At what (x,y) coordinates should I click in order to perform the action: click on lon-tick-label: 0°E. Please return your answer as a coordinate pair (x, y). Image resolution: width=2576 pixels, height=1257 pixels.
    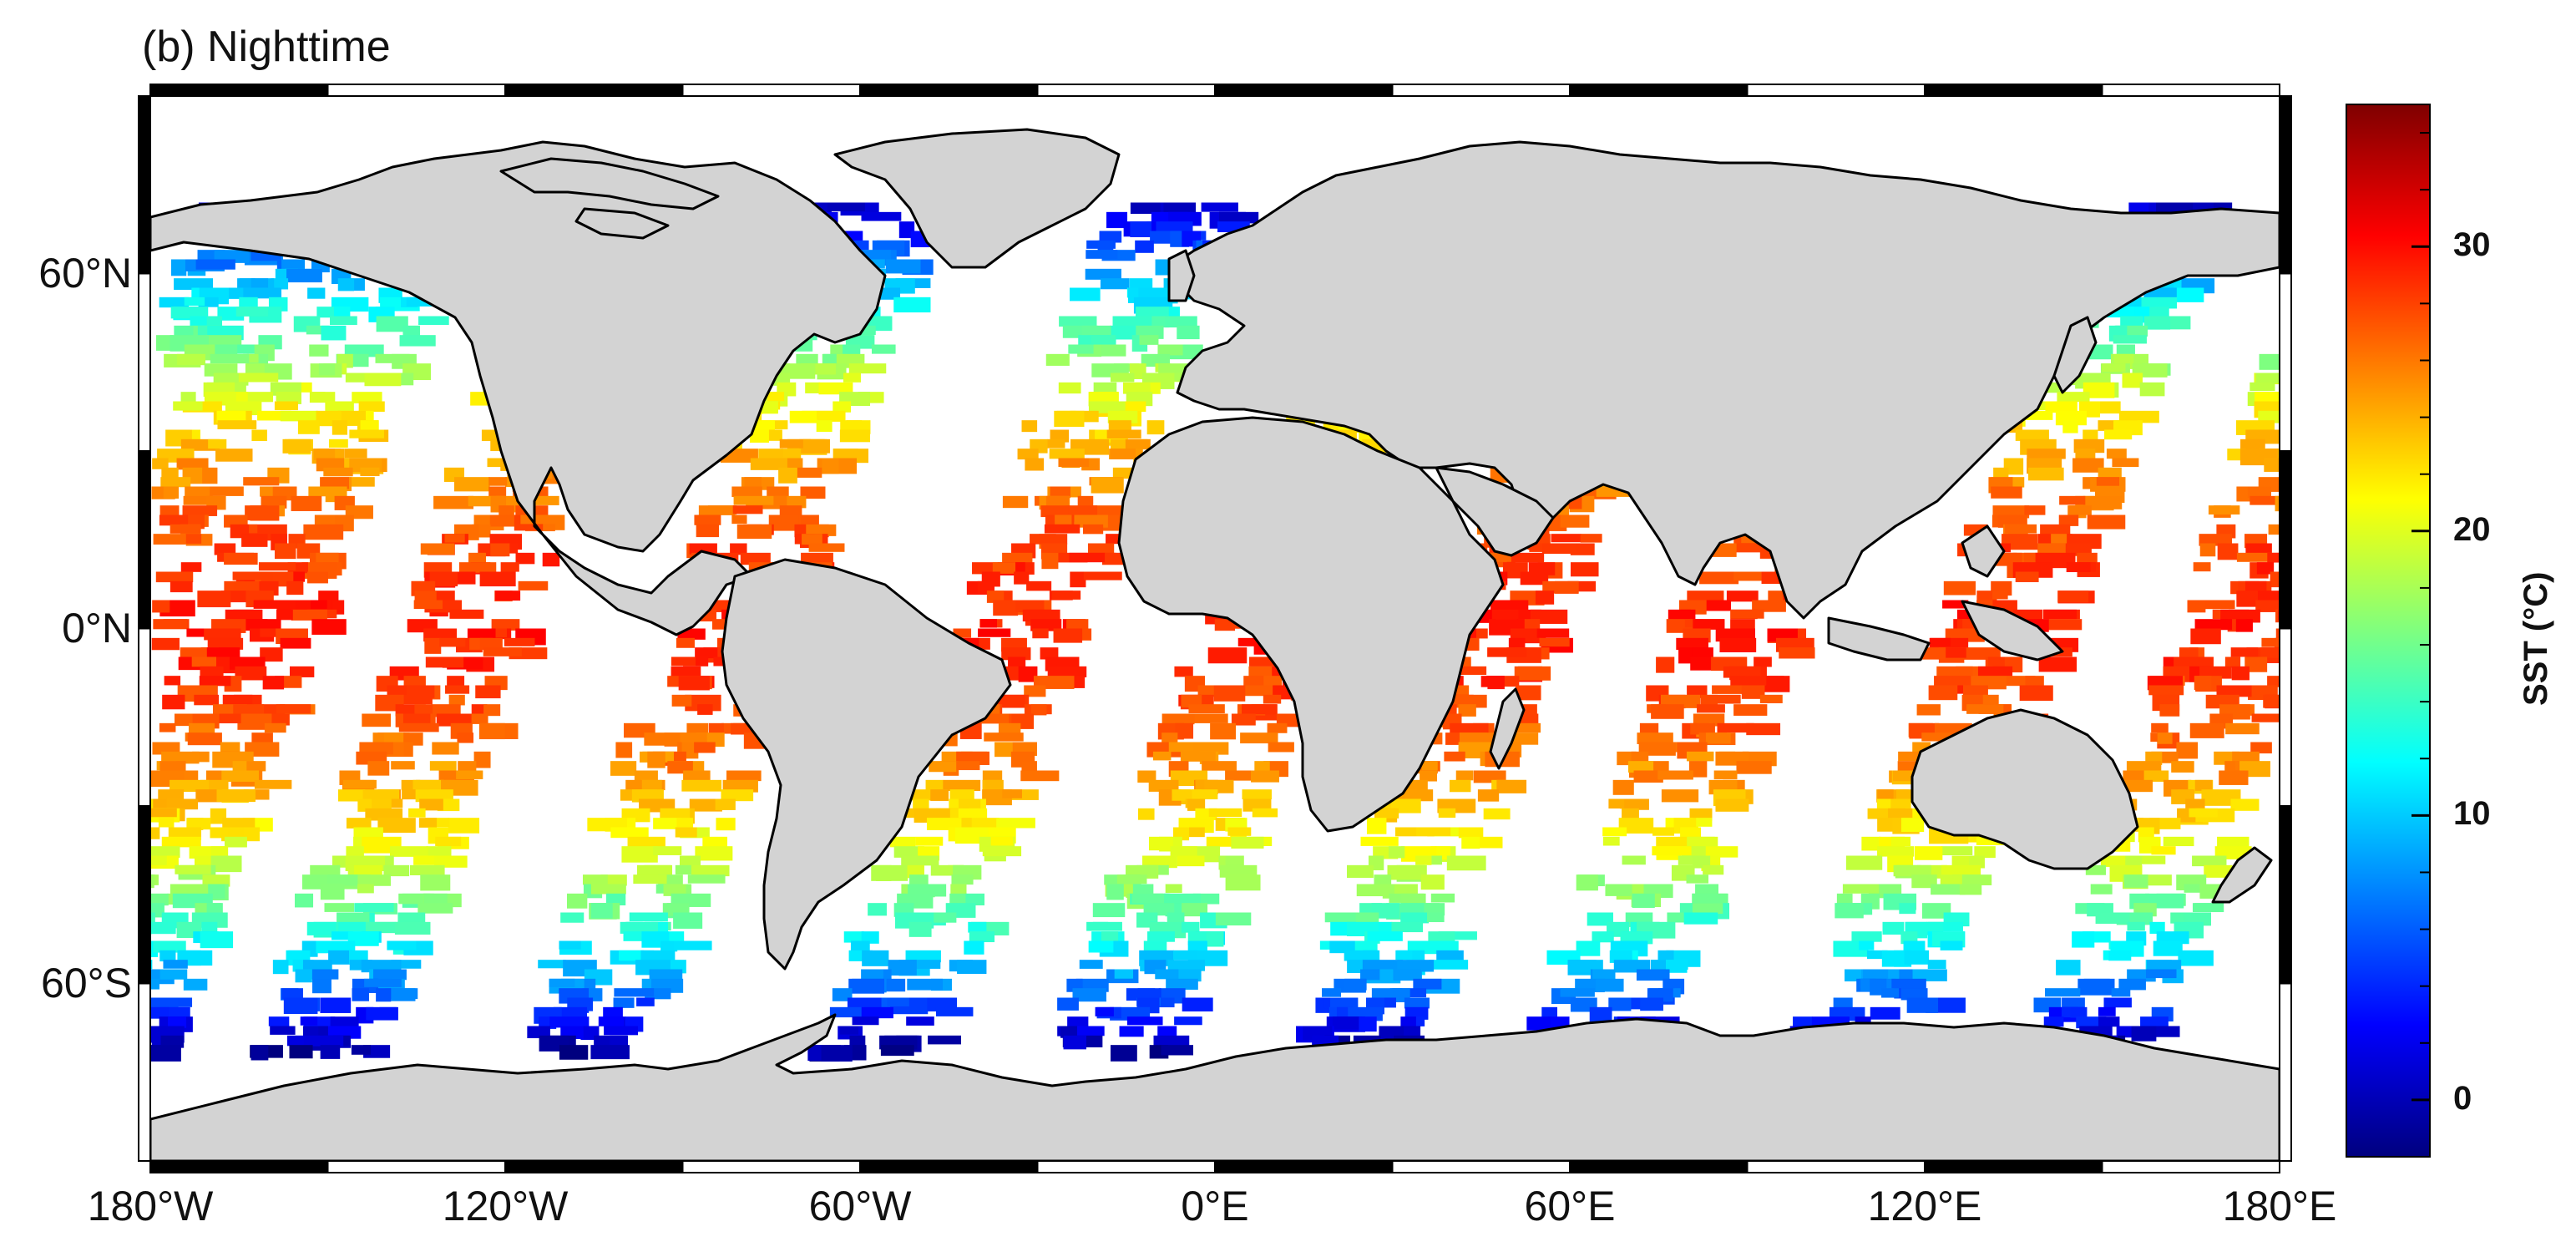
    Looking at the image, I should click on (1215, 1206).